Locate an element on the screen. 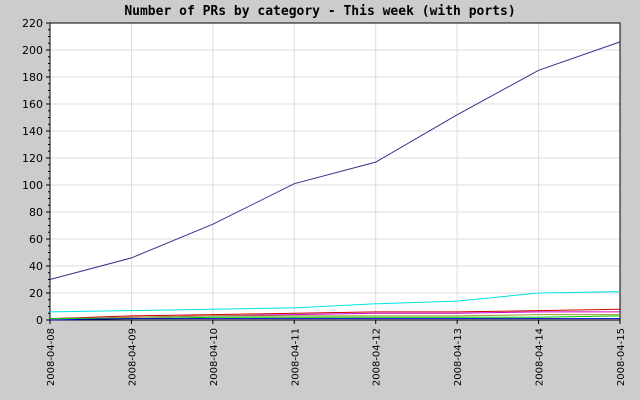 This screenshot has height=400, width=640. y-tick-label: 80 is located at coordinates (36, 212).